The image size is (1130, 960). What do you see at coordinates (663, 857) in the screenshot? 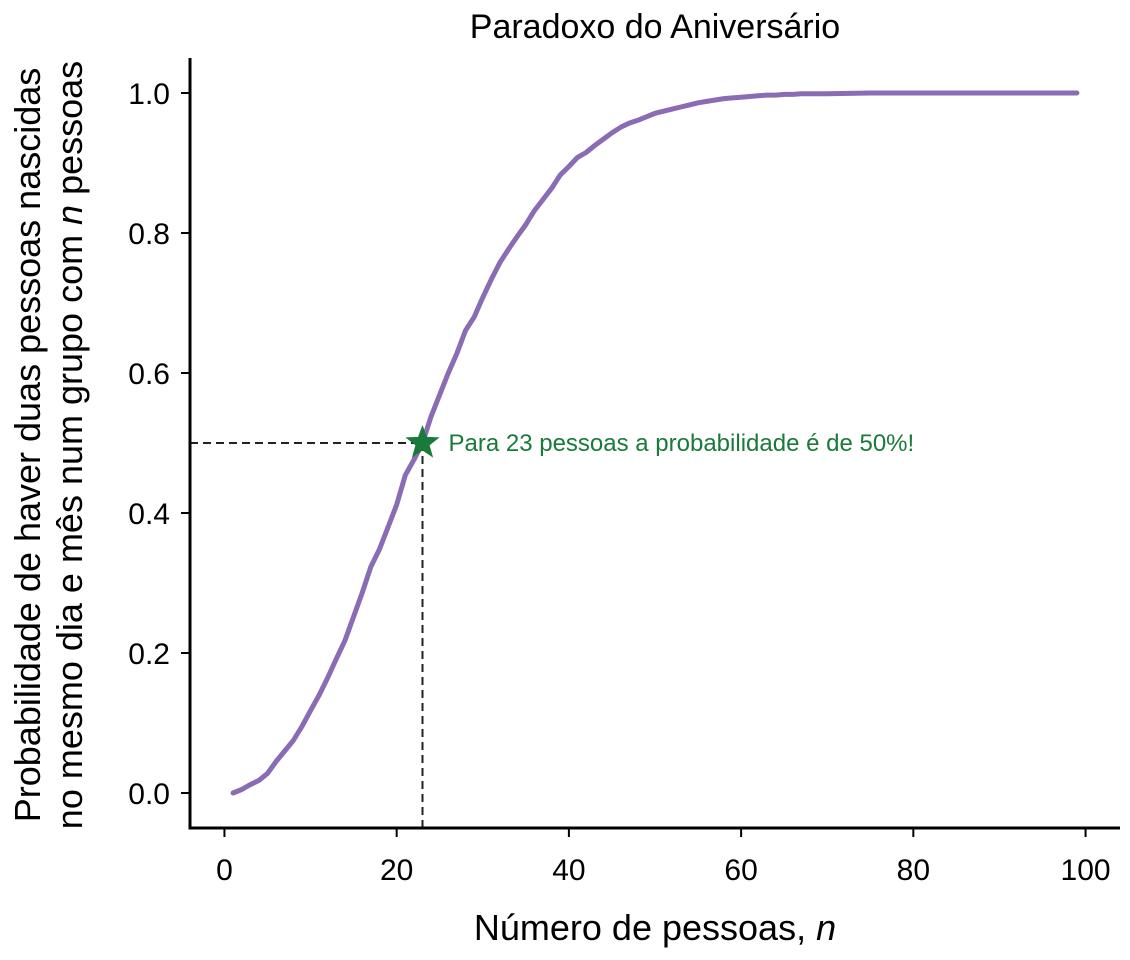
I see `x-ticks: 0 20 40 60 80 100` at bounding box center [663, 857].